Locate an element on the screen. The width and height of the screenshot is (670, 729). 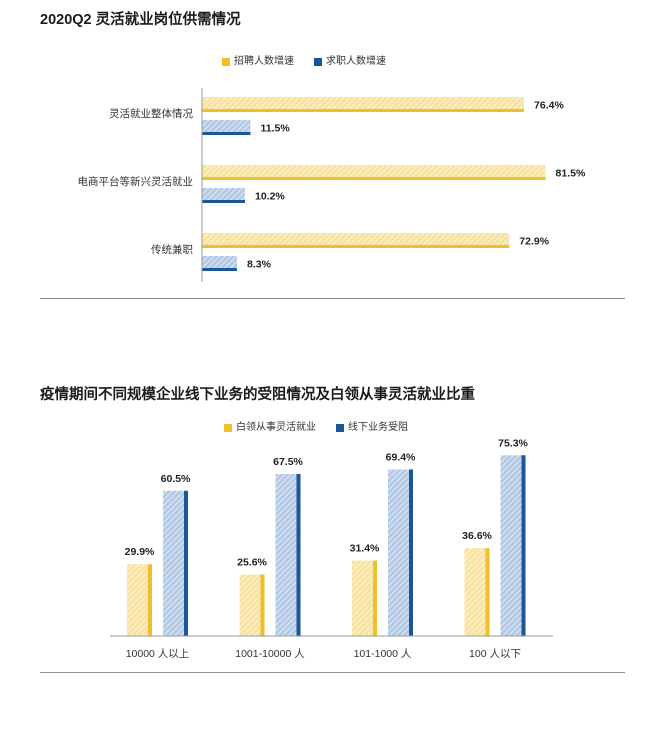
chart-title: 疫情期间不同规模企业线下业务的受阻情况及白领从事灵活就业比重 is located at coordinates (257, 395).